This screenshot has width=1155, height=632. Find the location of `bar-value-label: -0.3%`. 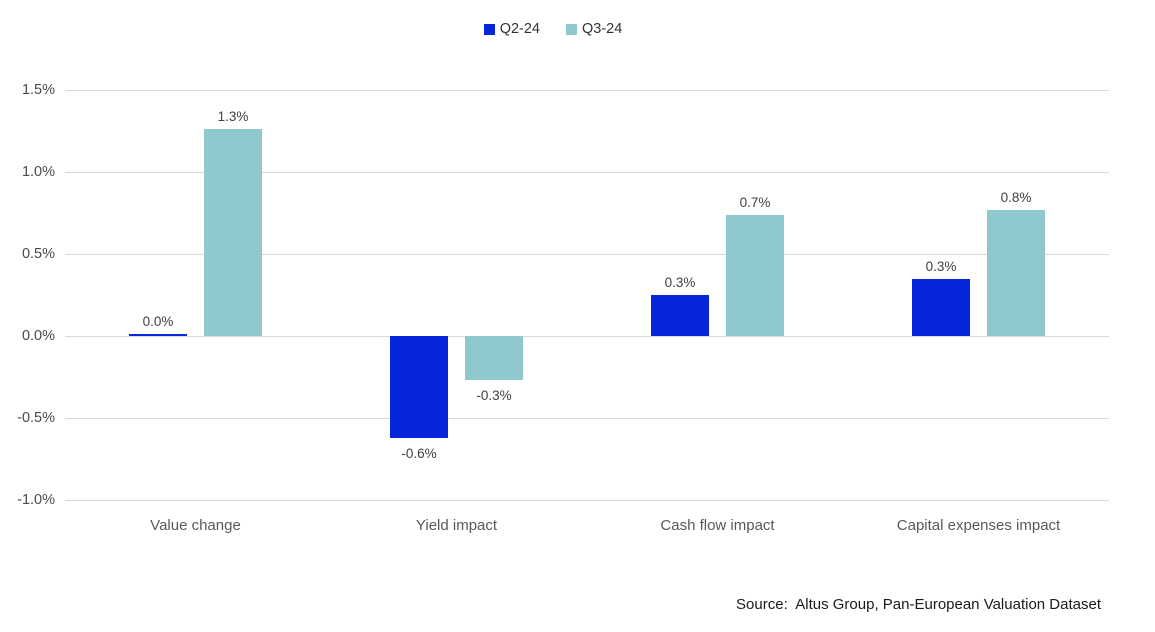

bar-value-label: -0.3% is located at coordinates (494, 396).